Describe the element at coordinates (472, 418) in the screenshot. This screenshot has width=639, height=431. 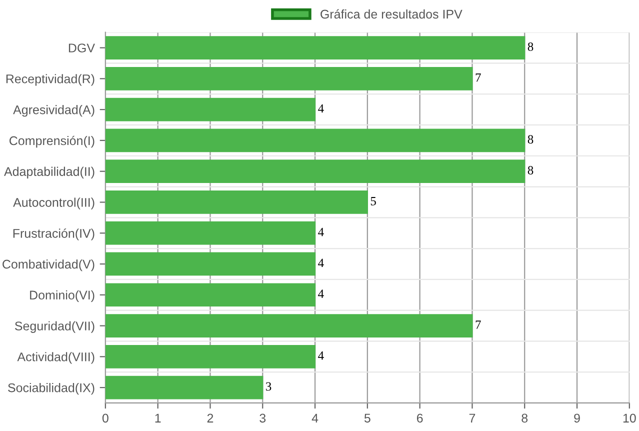
I see `x-tick-label: 7` at that location.